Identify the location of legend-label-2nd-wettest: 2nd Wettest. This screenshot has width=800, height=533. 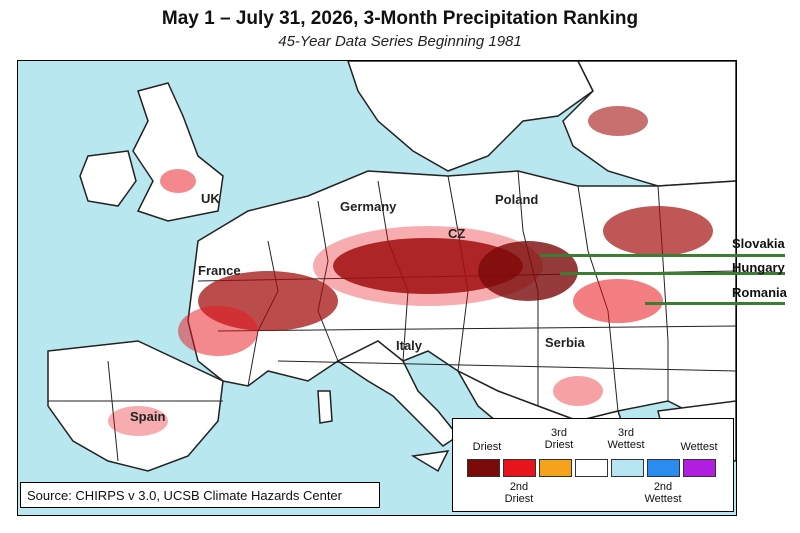
(663, 493).